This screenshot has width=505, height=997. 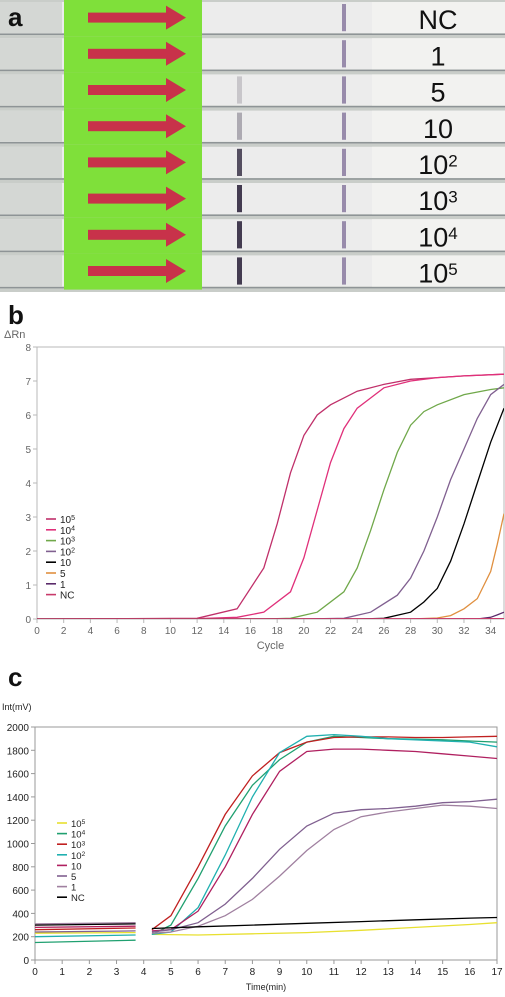 I want to click on panel-a-label: a, so click(x=15, y=17).